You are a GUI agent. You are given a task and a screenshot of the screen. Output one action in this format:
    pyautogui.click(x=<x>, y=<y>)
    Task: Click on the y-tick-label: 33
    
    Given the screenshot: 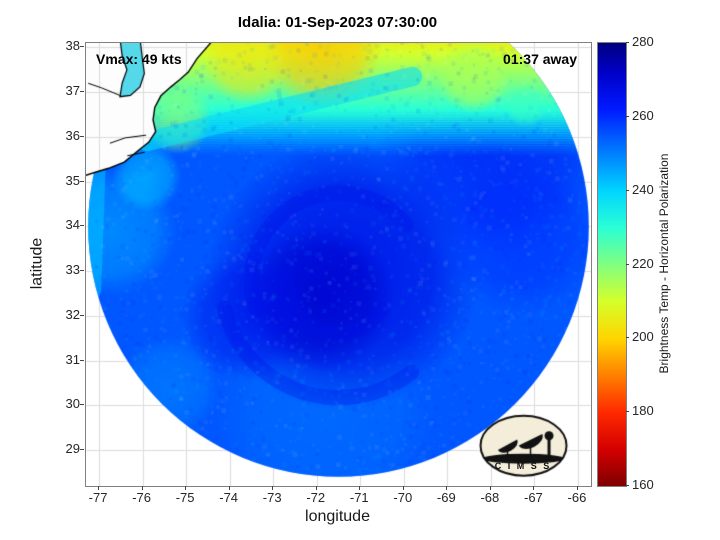 What is the action you would take?
    pyautogui.click(x=72, y=270)
    